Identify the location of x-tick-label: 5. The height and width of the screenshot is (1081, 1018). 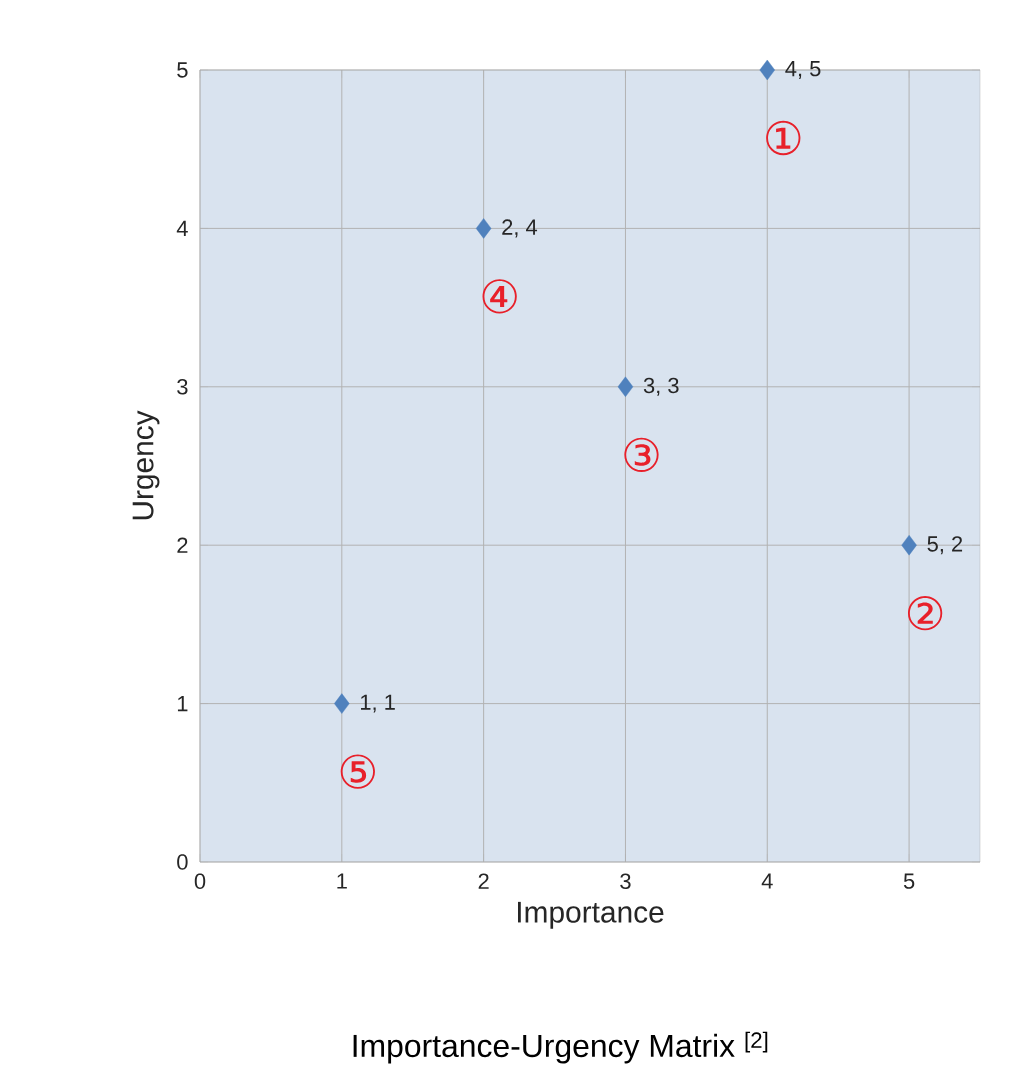
(909, 881).